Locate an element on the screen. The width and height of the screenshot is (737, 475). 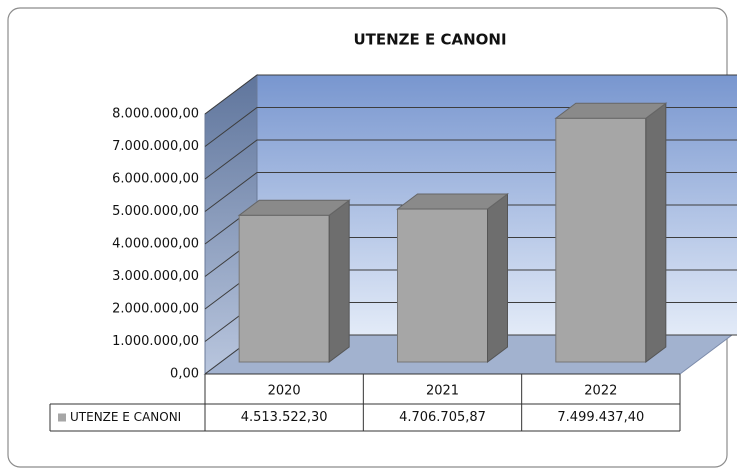
y-tick-label: 8.000.000,00 is located at coordinates (155, 114).